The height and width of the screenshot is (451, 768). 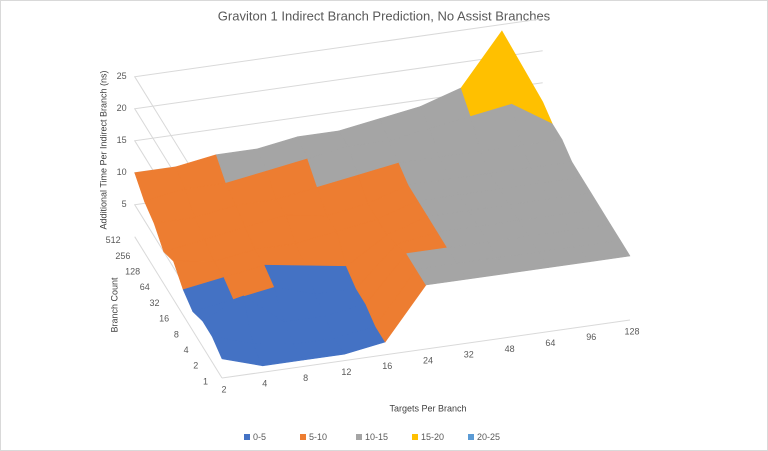 What do you see at coordinates (205, 381) in the screenshot?
I see `y-tick-label: 1` at bounding box center [205, 381].